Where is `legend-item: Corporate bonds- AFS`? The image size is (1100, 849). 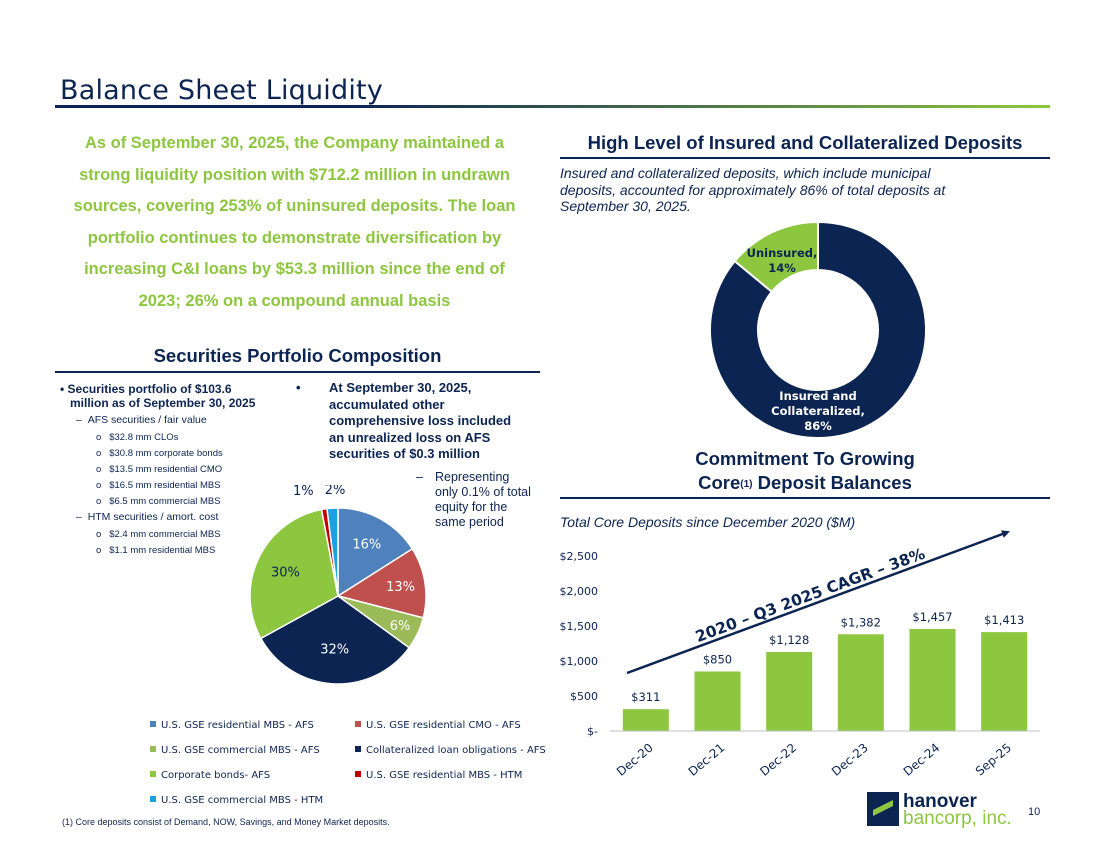 legend-item: Corporate bonds- AFS is located at coordinates (210, 775).